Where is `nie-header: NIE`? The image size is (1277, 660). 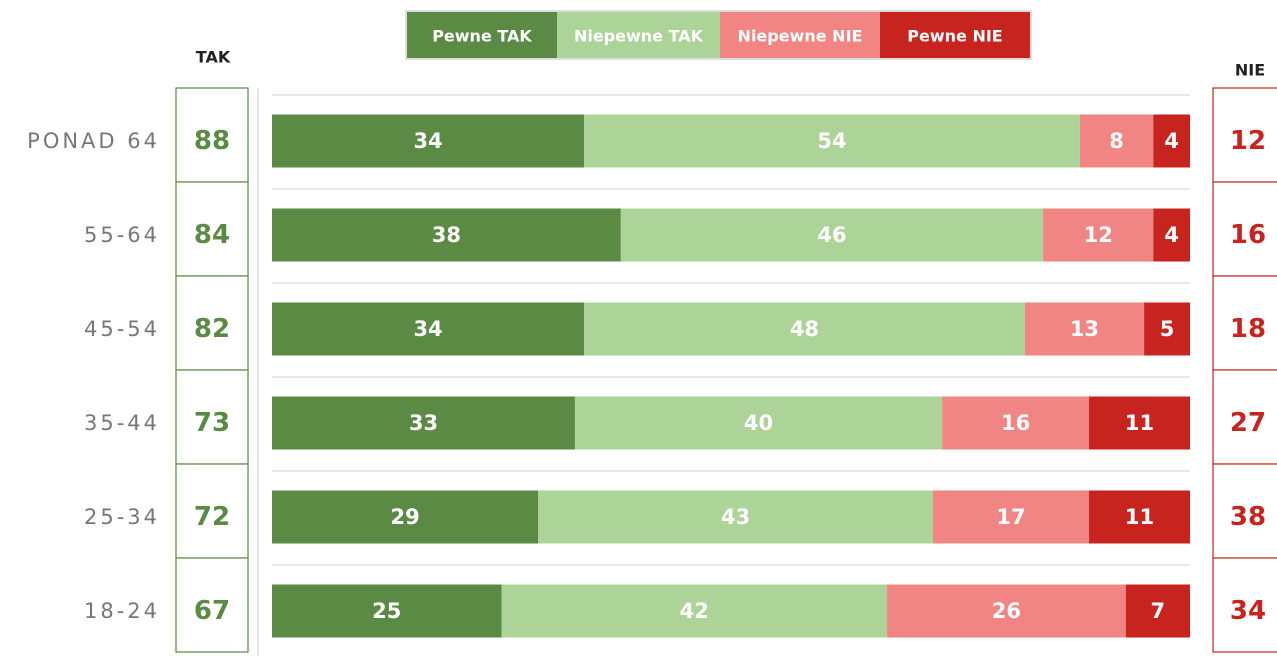
nie-header: NIE is located at coordinates (1250, 70).